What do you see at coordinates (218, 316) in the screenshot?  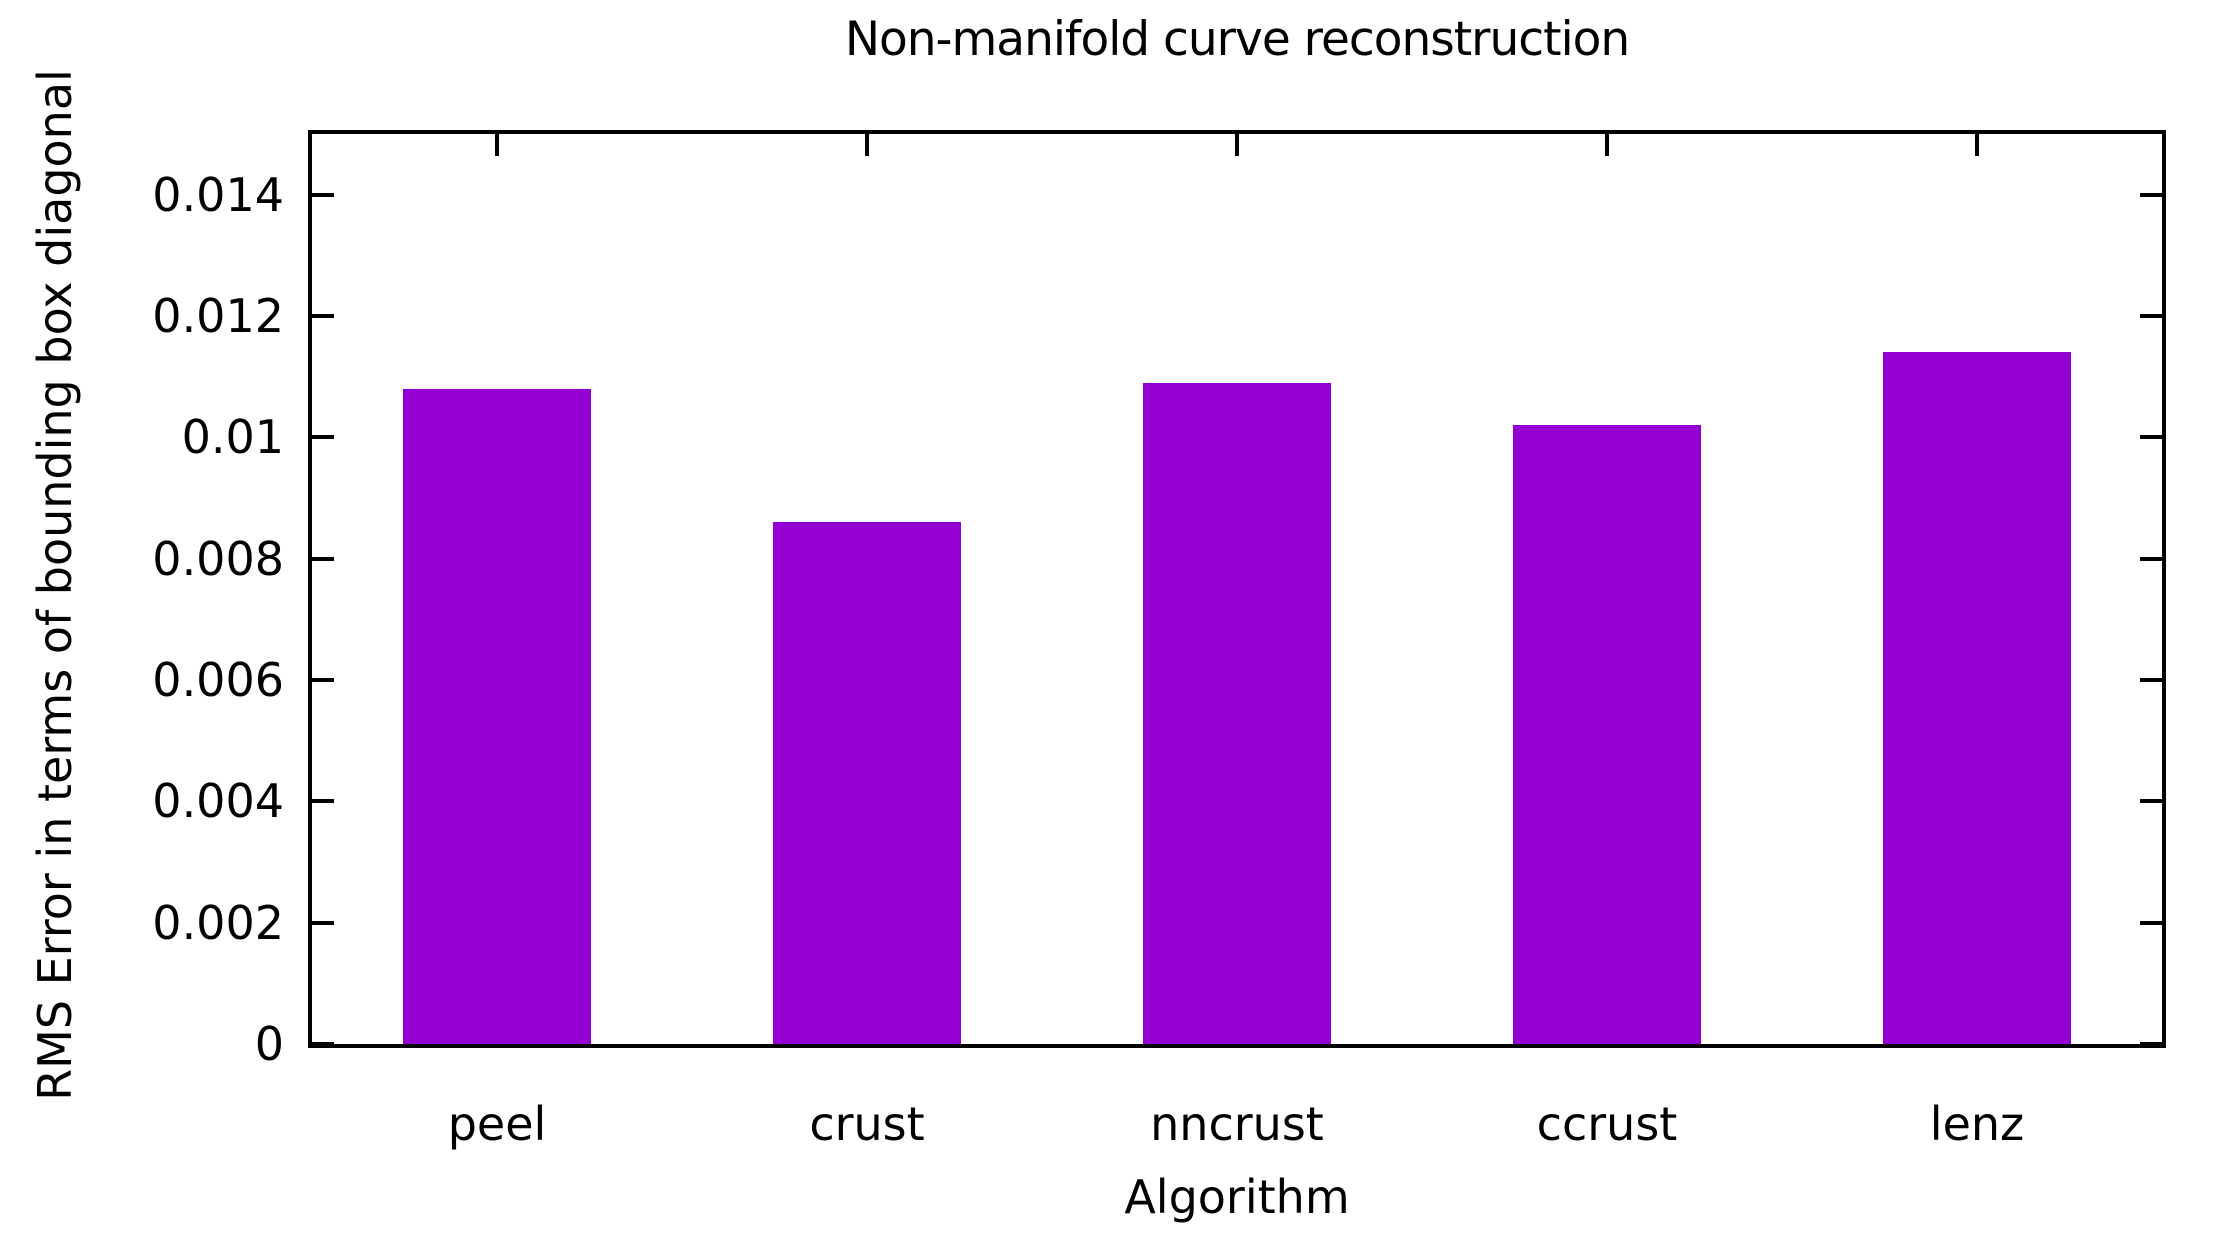 I see `y-tick-label: 0.012` at bounding box center [218, 316].